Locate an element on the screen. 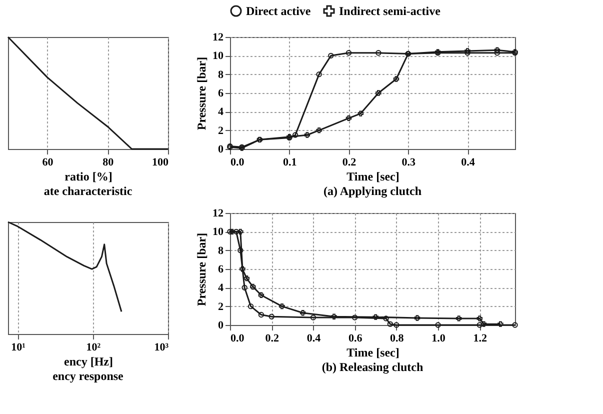 This screenshot has height=414, width=603. x-tick-label: 1.2 is located at coordinates (480, 338).